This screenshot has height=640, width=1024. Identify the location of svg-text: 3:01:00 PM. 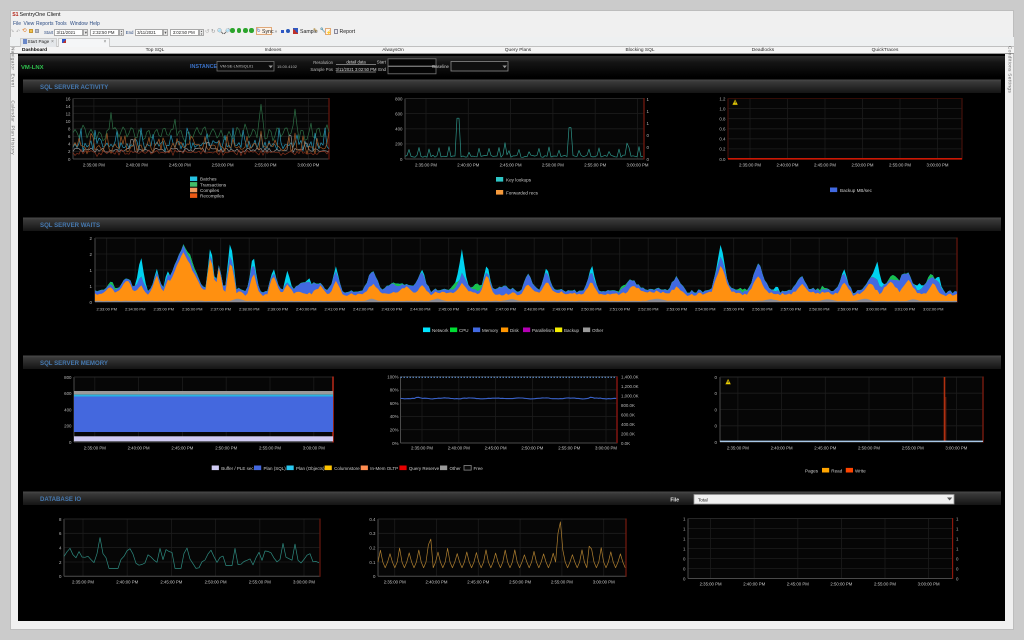
(904, 309).